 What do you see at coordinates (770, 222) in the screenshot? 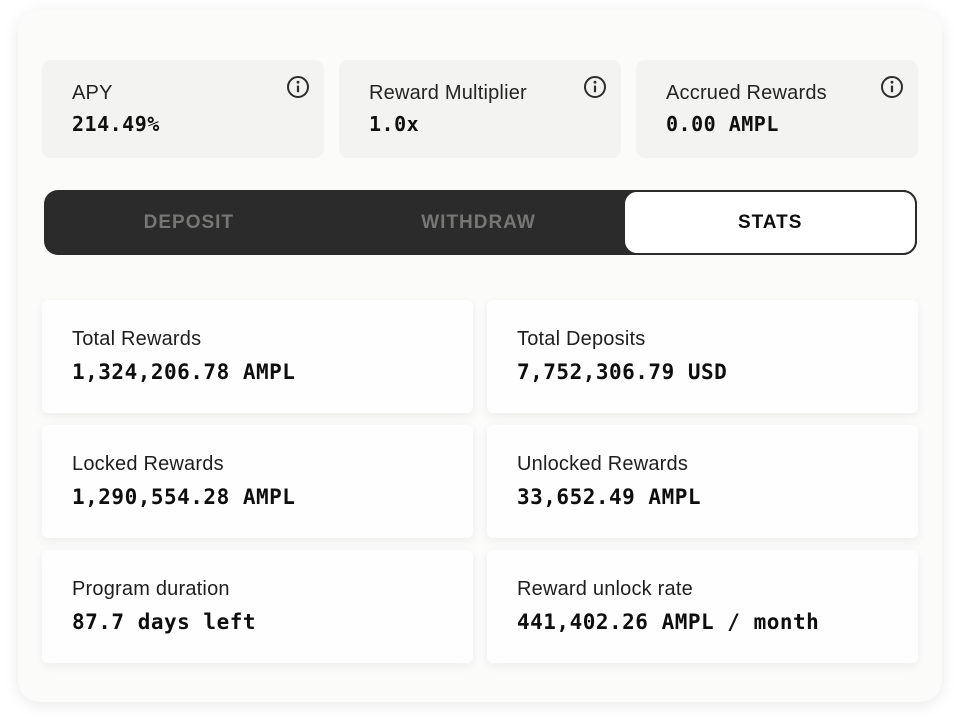
I see `tab-stats: STATS` at bounding box center [770, 222].